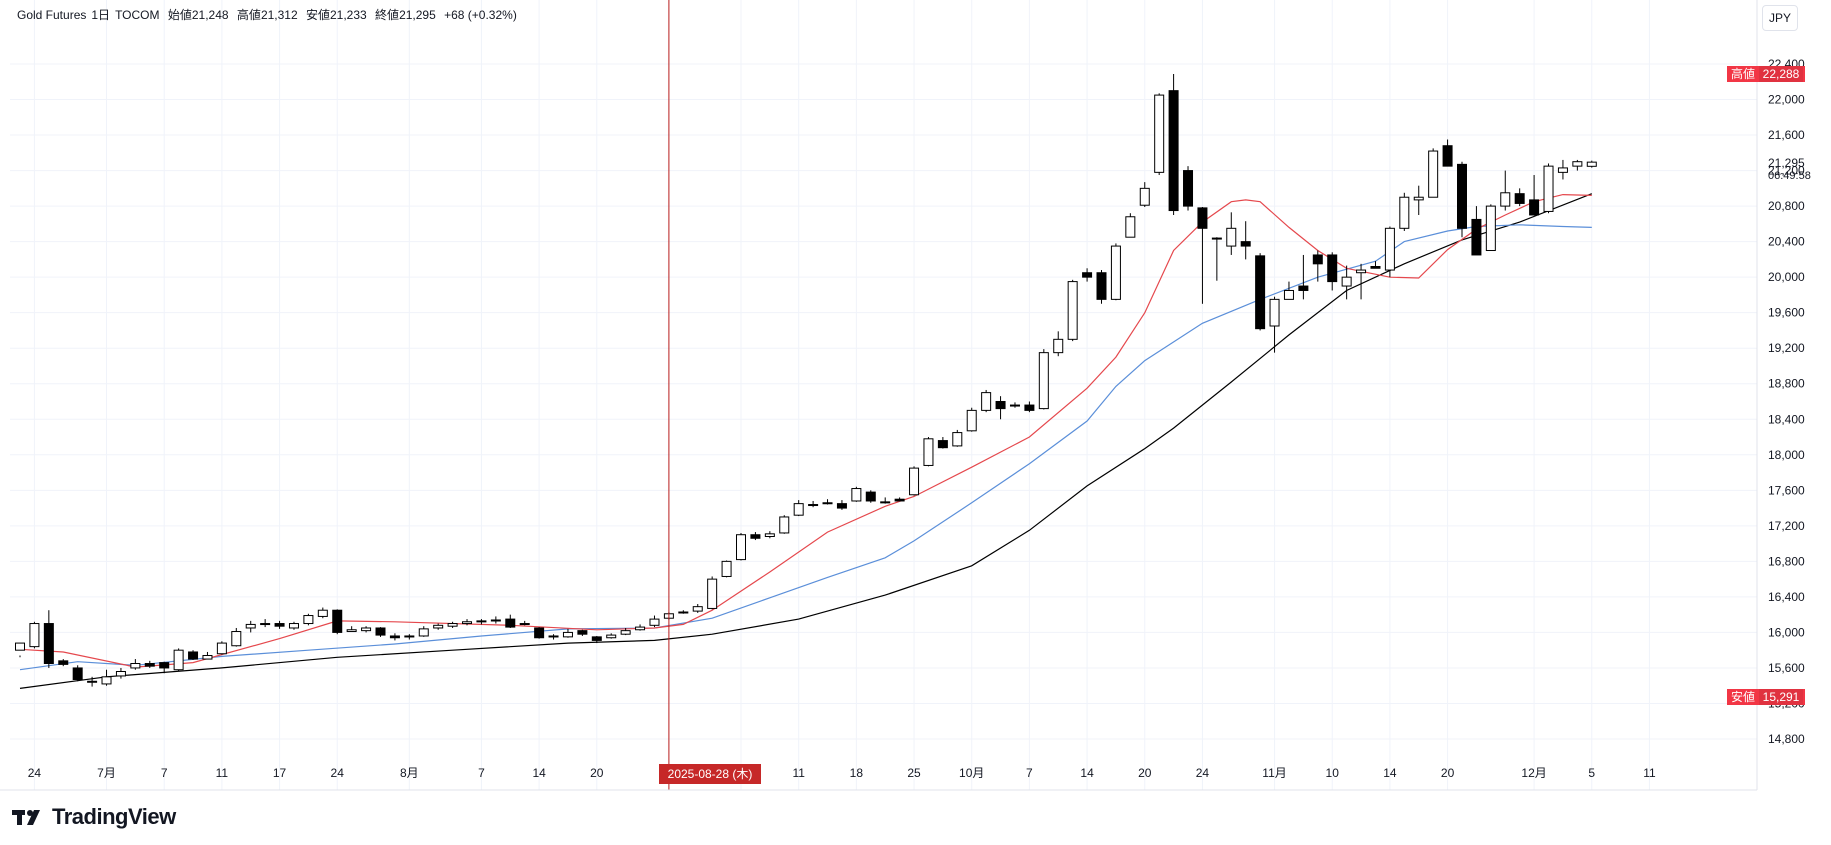 The width and height of the screenshot is (1831, 845). Describe the element at coordinates (317, 15) in the screenshot. I see `low-label: 安値` at that location.